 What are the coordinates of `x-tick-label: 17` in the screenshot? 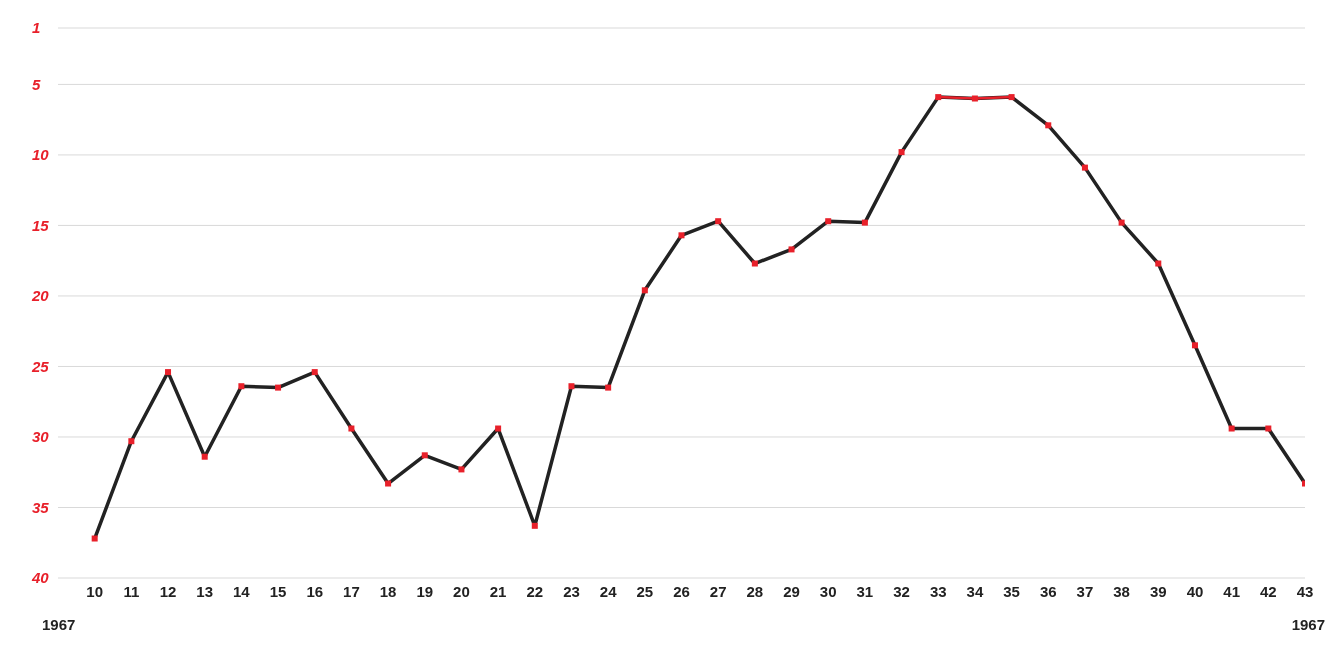 It's located at (351, 591).